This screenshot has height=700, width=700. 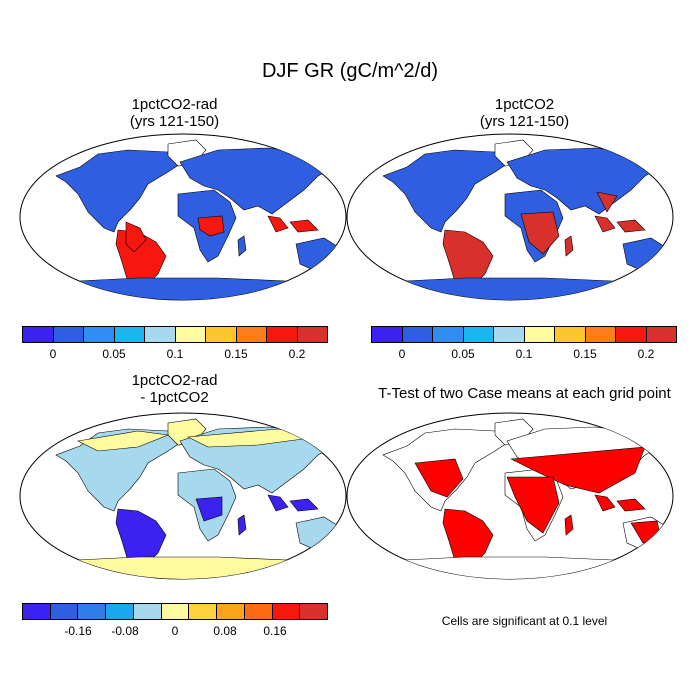 I want to click on panel-title-1pctco2-rad: 1pctCO2-rad (yrs 121-150), so click(x=174, y=113).